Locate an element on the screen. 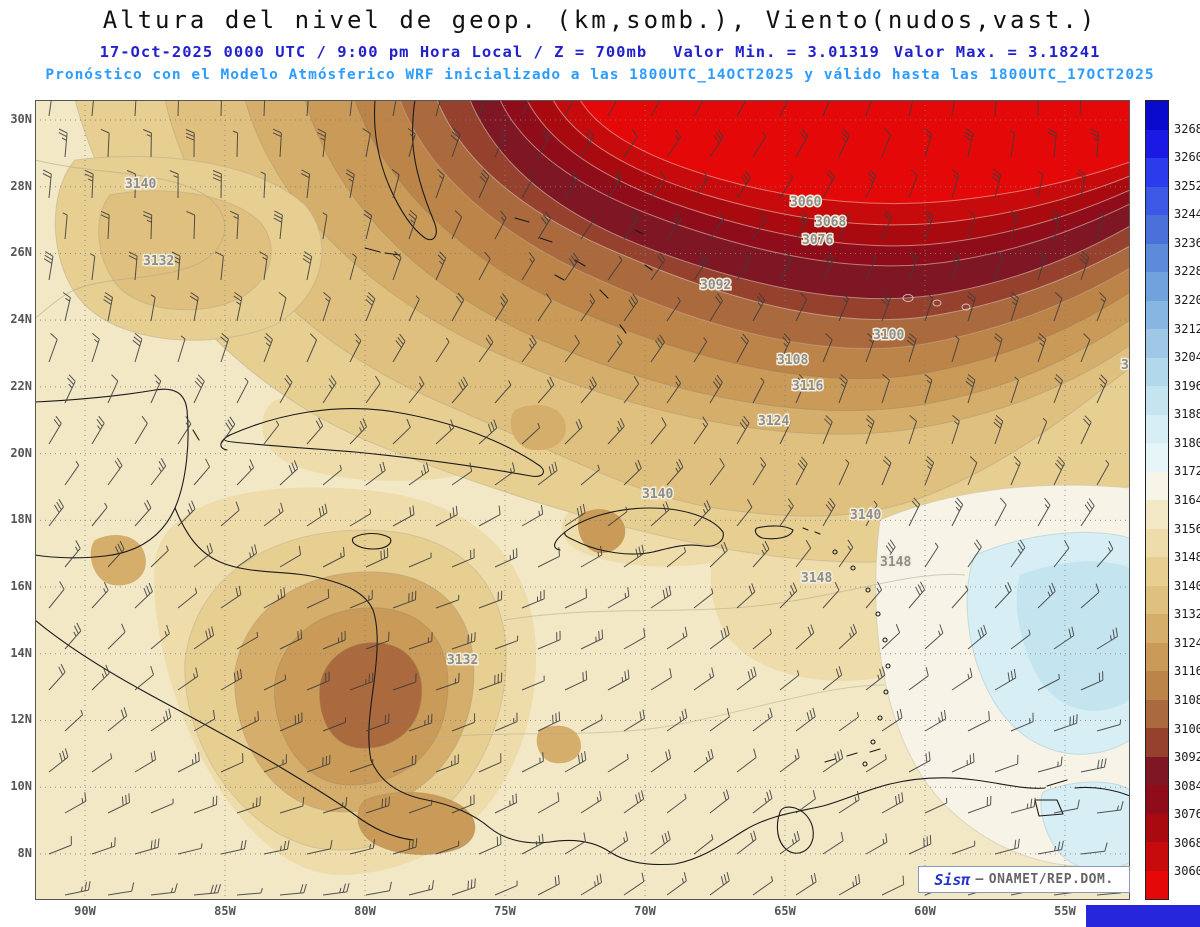 The image size is (1200, 927). attribution-sep: – is located at coordinates (979, 879).